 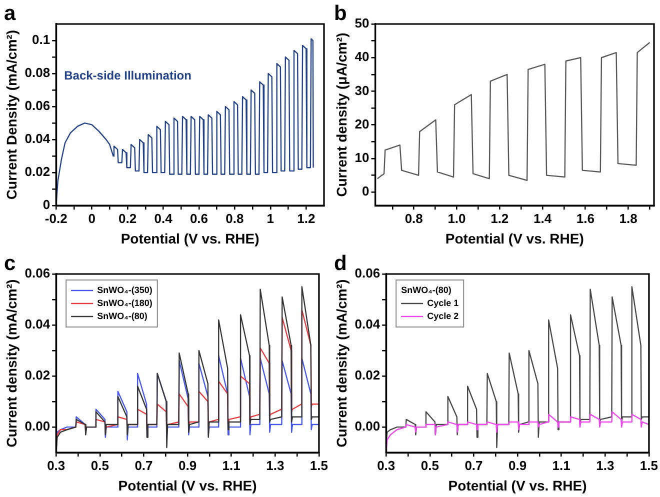 What do you see at coordinates (10, 263) in the screenshot?
I see `chart-title: c` at bounding box center [10, 263].